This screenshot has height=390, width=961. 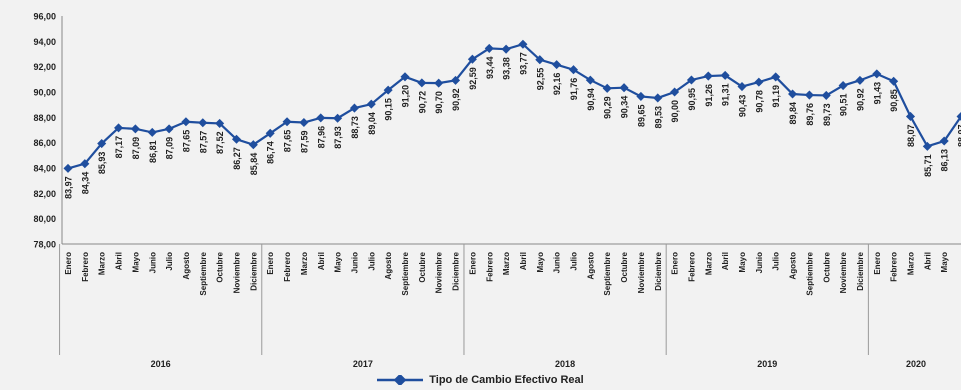 I want to click on data-label: 91,43, so click(x=877, y=93).